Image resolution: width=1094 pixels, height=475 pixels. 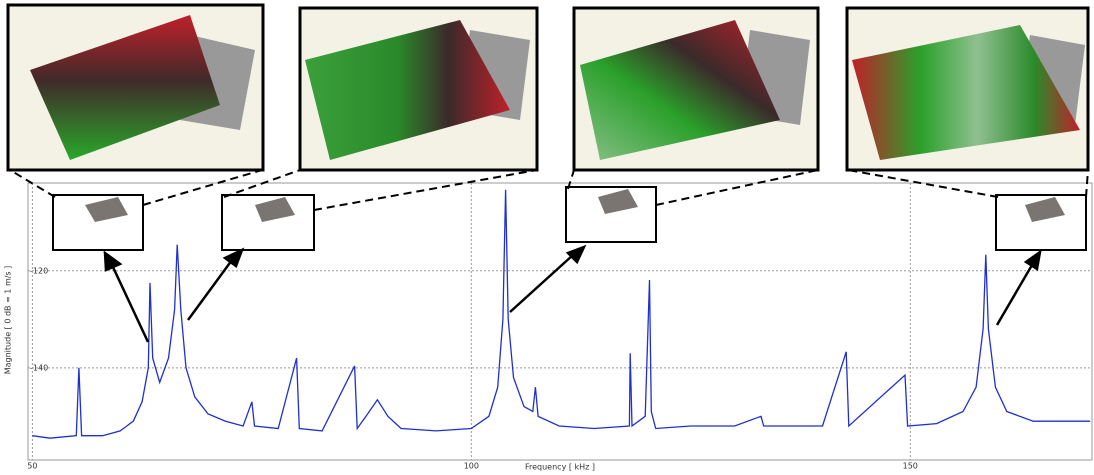 What do you see at coordinates (910, 466) in the screenshot?
I see `x-tick-label: 150` at bounding box center [910, 466].